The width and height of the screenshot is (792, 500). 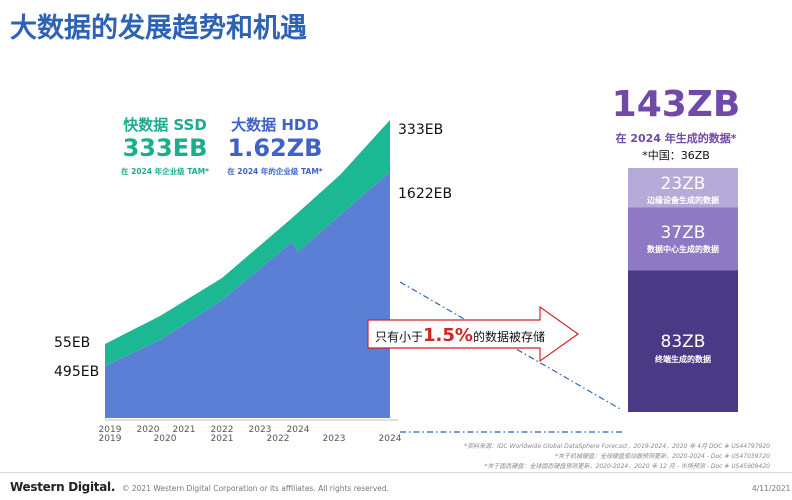 What do you see at coordinates (184, 430) in the screenshot?
I see `x-tick-label-top: 2021` at bounding box center [184, 430].